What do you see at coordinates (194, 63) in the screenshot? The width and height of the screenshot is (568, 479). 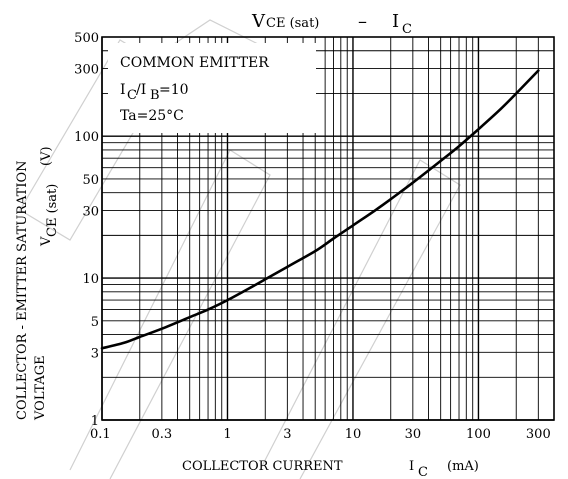 I see `annotation-line1: COMMON EMITTER` at bounding box center [194, 63].